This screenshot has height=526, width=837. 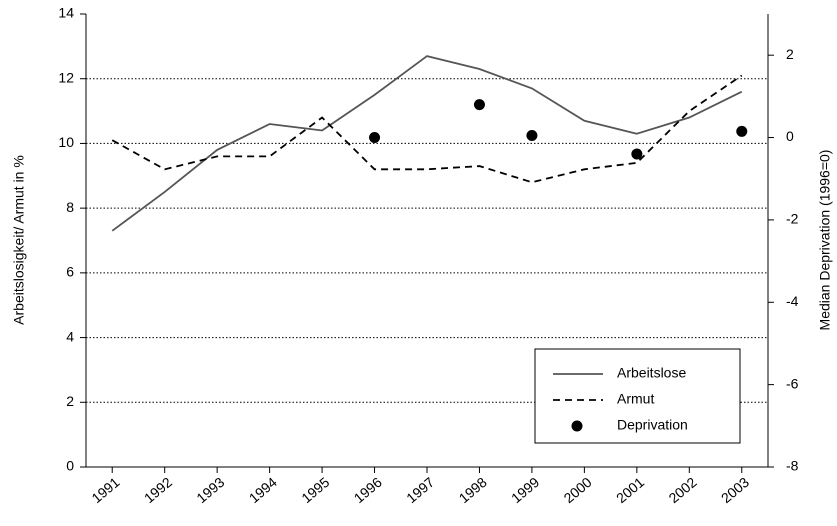 I want to click on x-tick-label: 1992, so click(x=158, y=490).